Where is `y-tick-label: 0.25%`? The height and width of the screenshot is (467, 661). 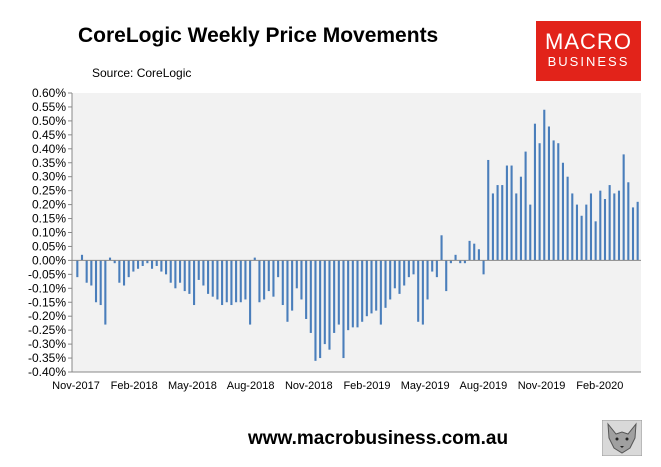 y-tick-label: 0.25% is located at coordinates (49, 191).